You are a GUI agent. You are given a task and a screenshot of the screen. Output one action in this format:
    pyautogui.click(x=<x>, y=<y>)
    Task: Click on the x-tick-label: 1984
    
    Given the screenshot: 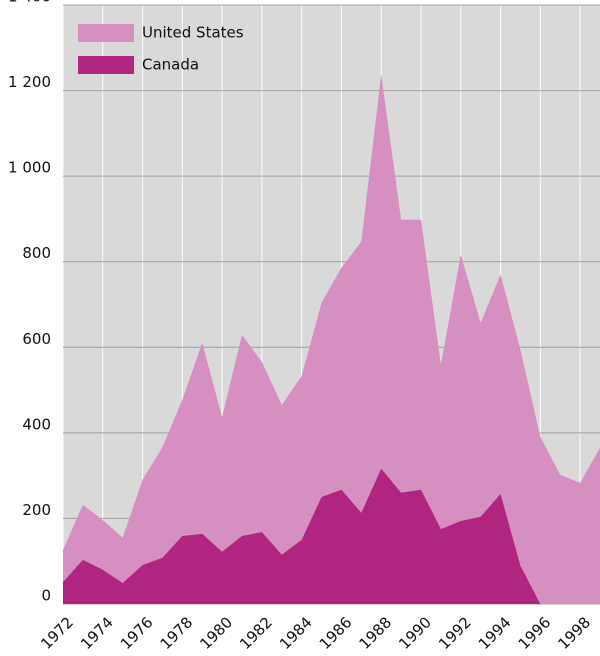 What is the action you would take?
    pyautogui.click(x=296, y=633)
    